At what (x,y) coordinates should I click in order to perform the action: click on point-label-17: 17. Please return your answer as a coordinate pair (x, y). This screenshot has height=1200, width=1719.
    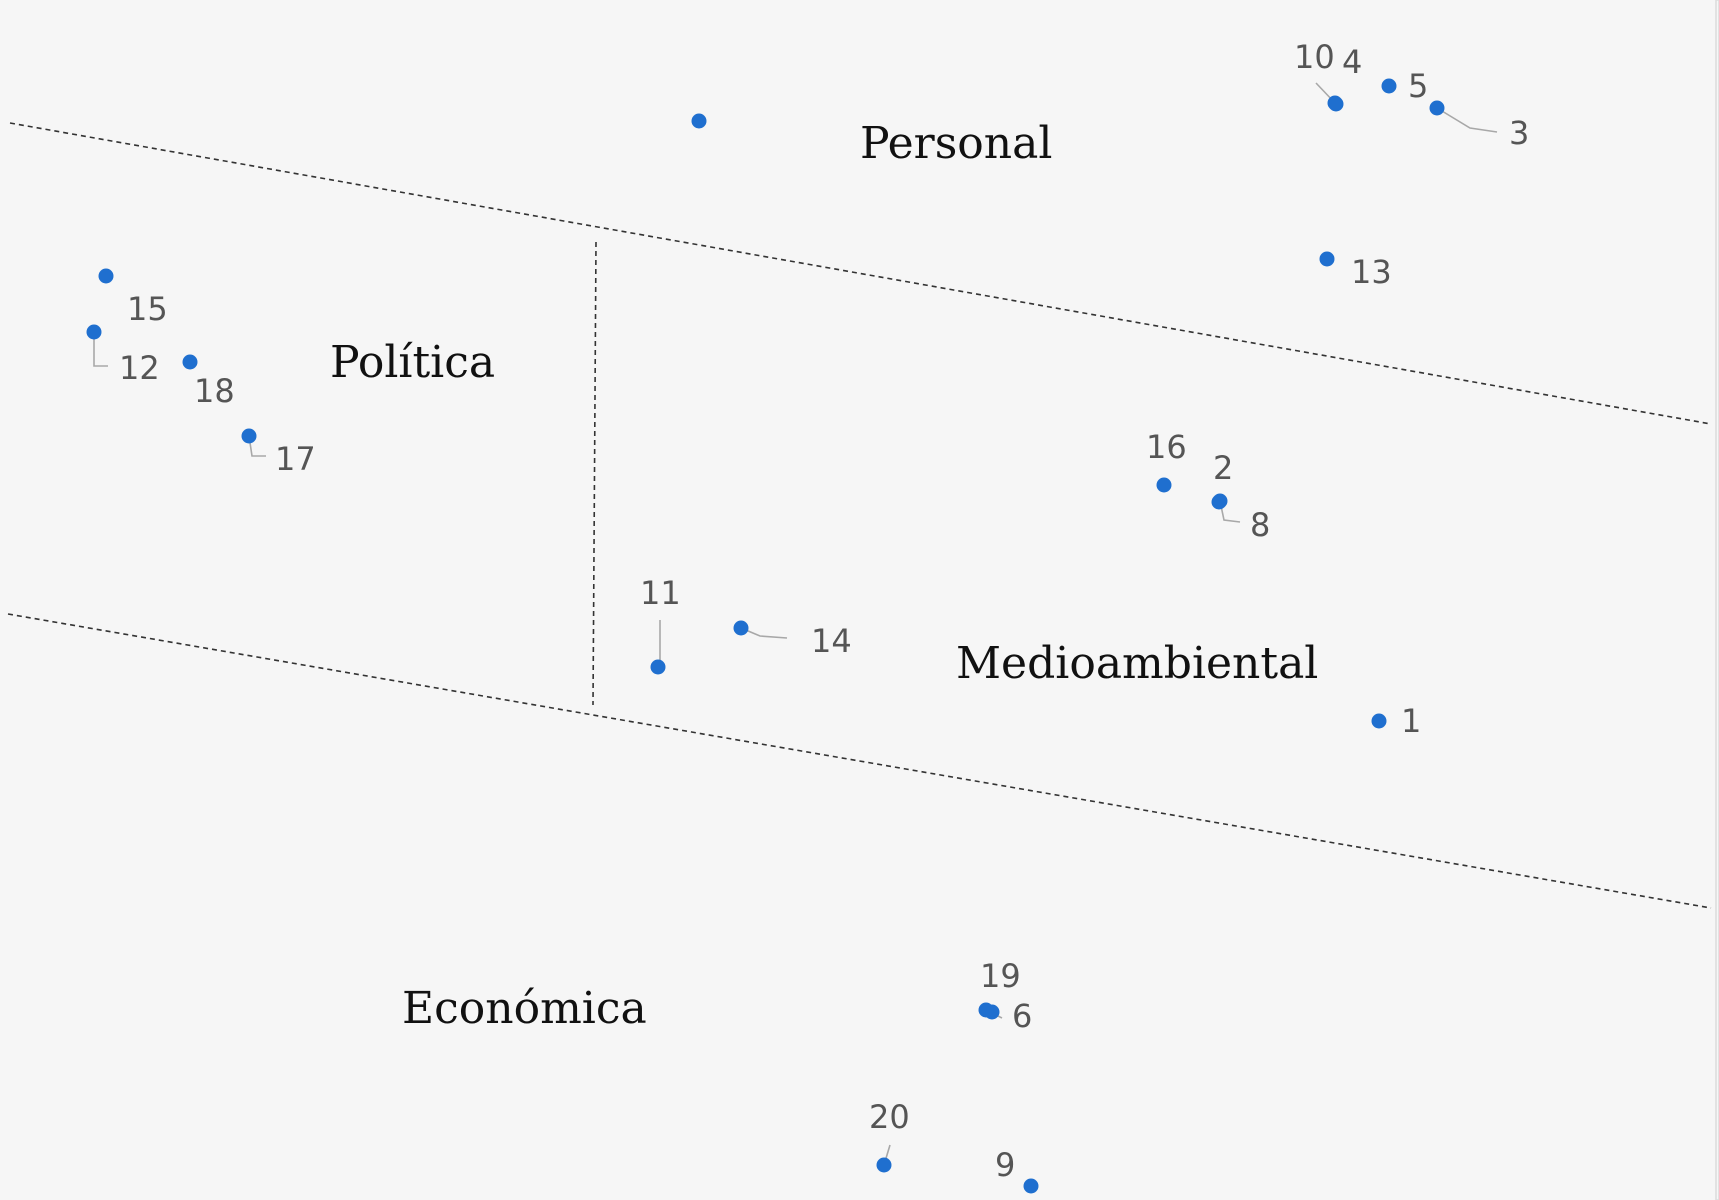
    Looking at the image, I should click on (295, 459).